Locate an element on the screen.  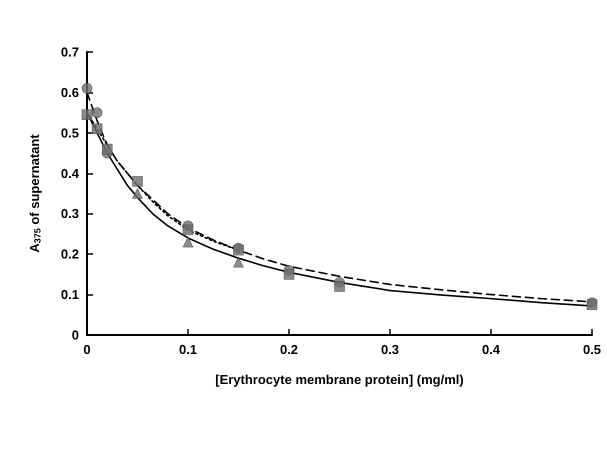
x-tick-label: 0.3 is located at coordinates (390, 349).